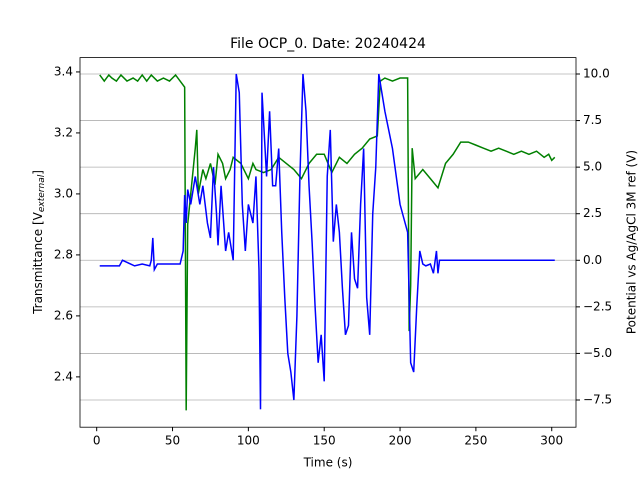 This screenshot has width=640, height=480. Describe the element at coordinates (63, 376) in the screenshot. I see `y-tick-label: 2.4` at that location.